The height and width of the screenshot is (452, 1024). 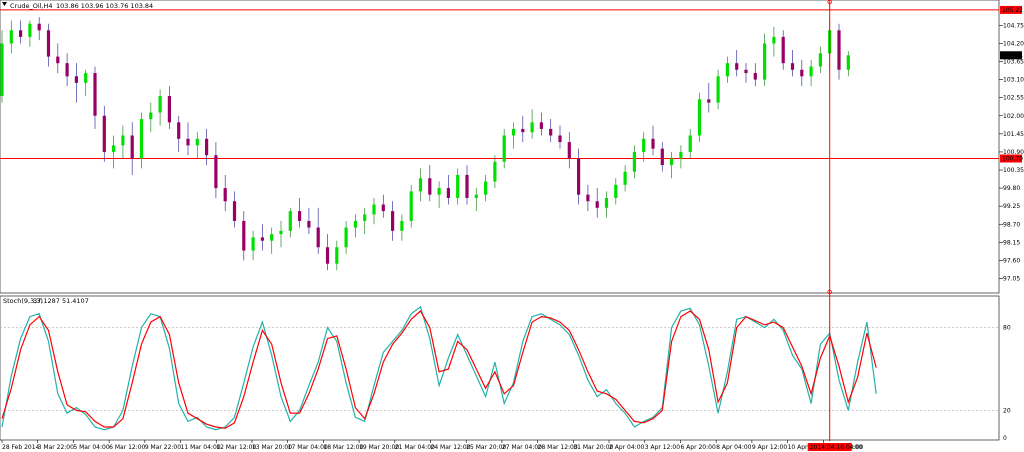 I want to click on dropdown-arrow-icon, so click(x=4, y=4).